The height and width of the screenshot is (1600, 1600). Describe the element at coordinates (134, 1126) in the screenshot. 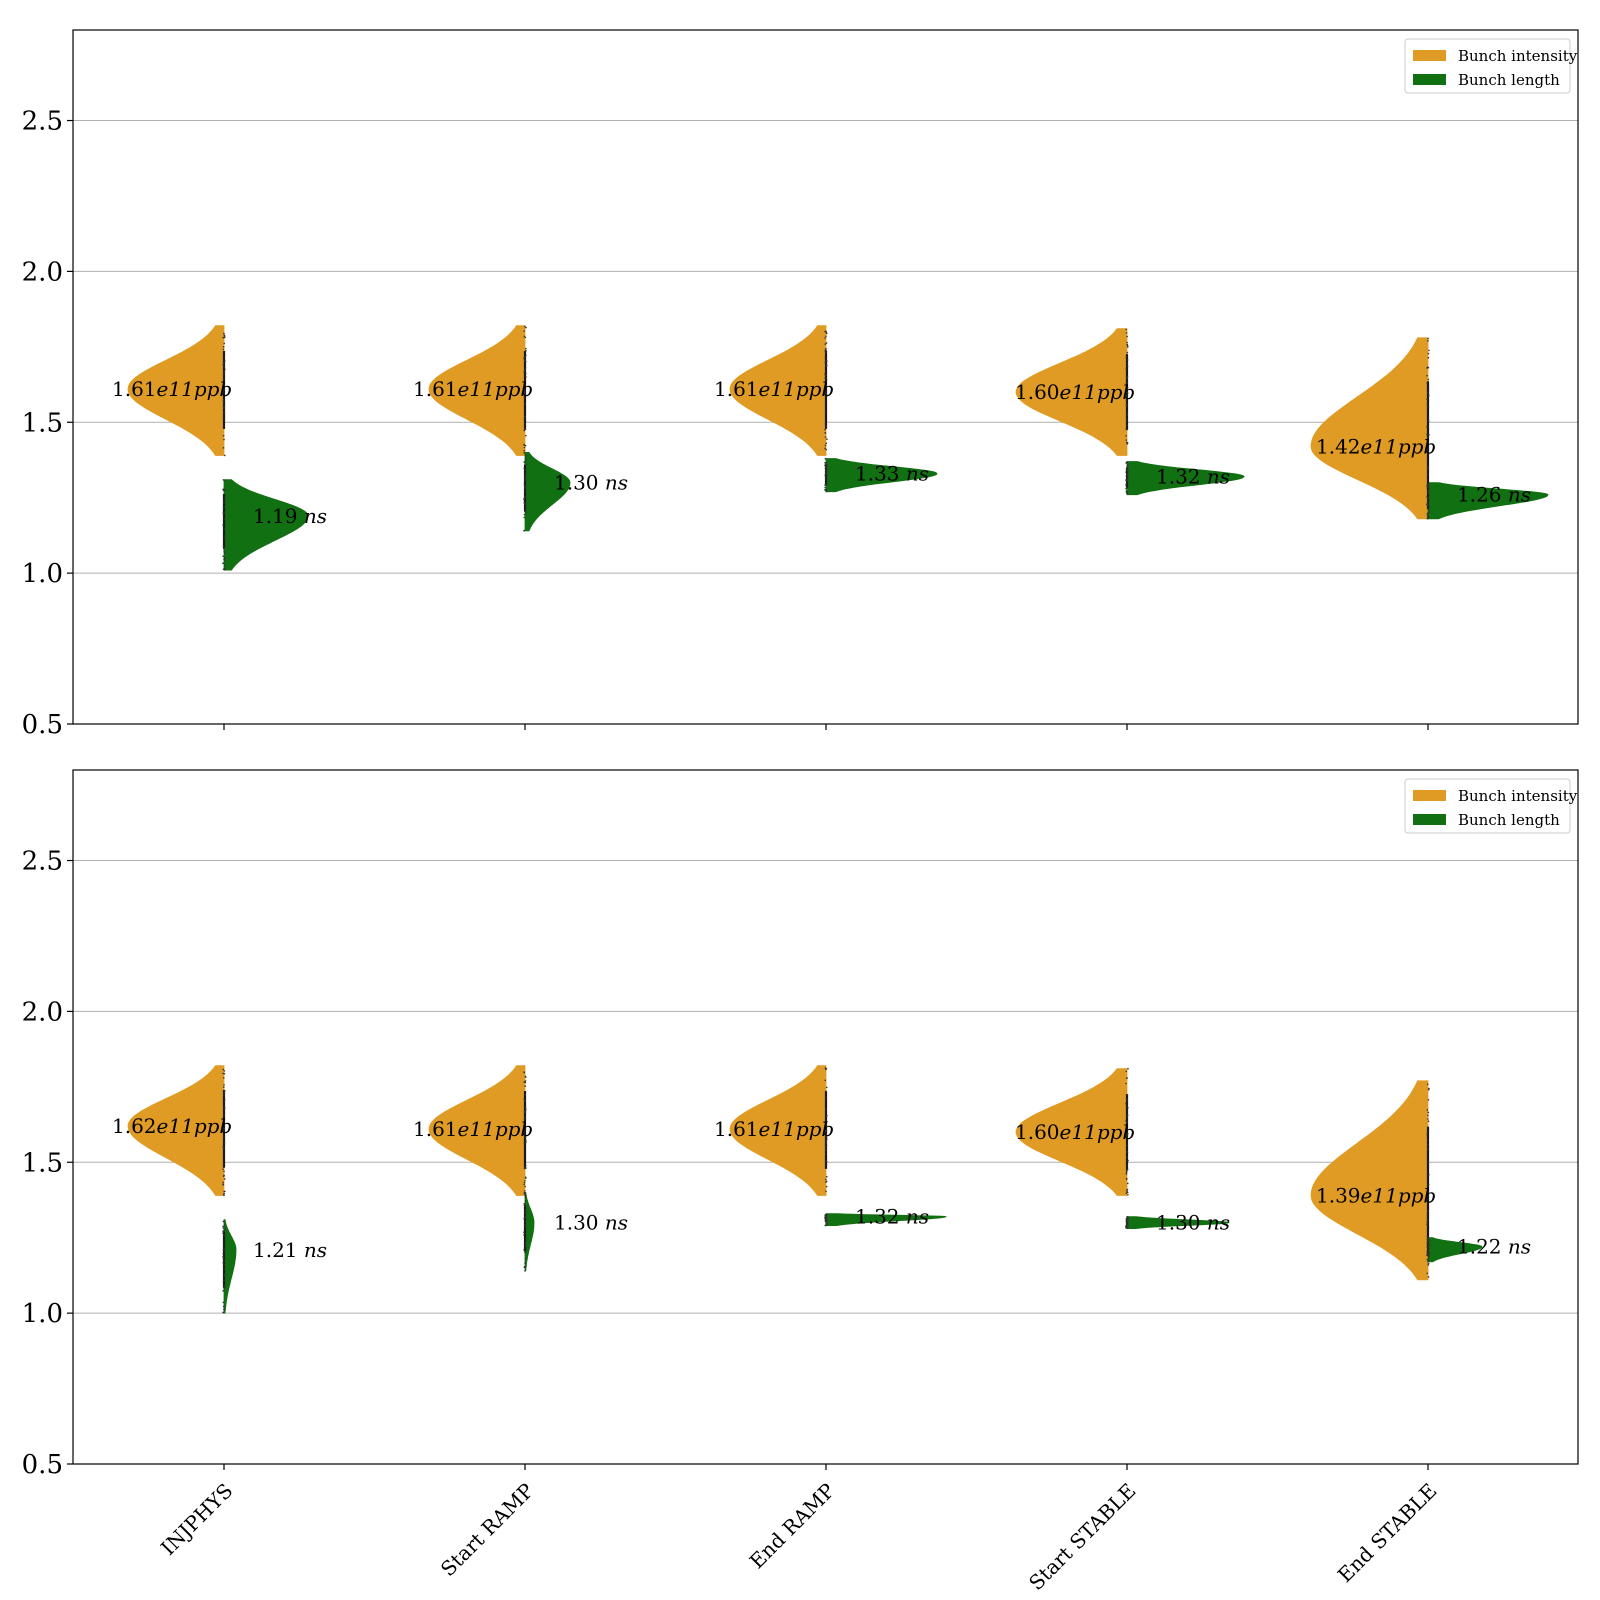

I see `intensity-label-value: 1.62` at that location.